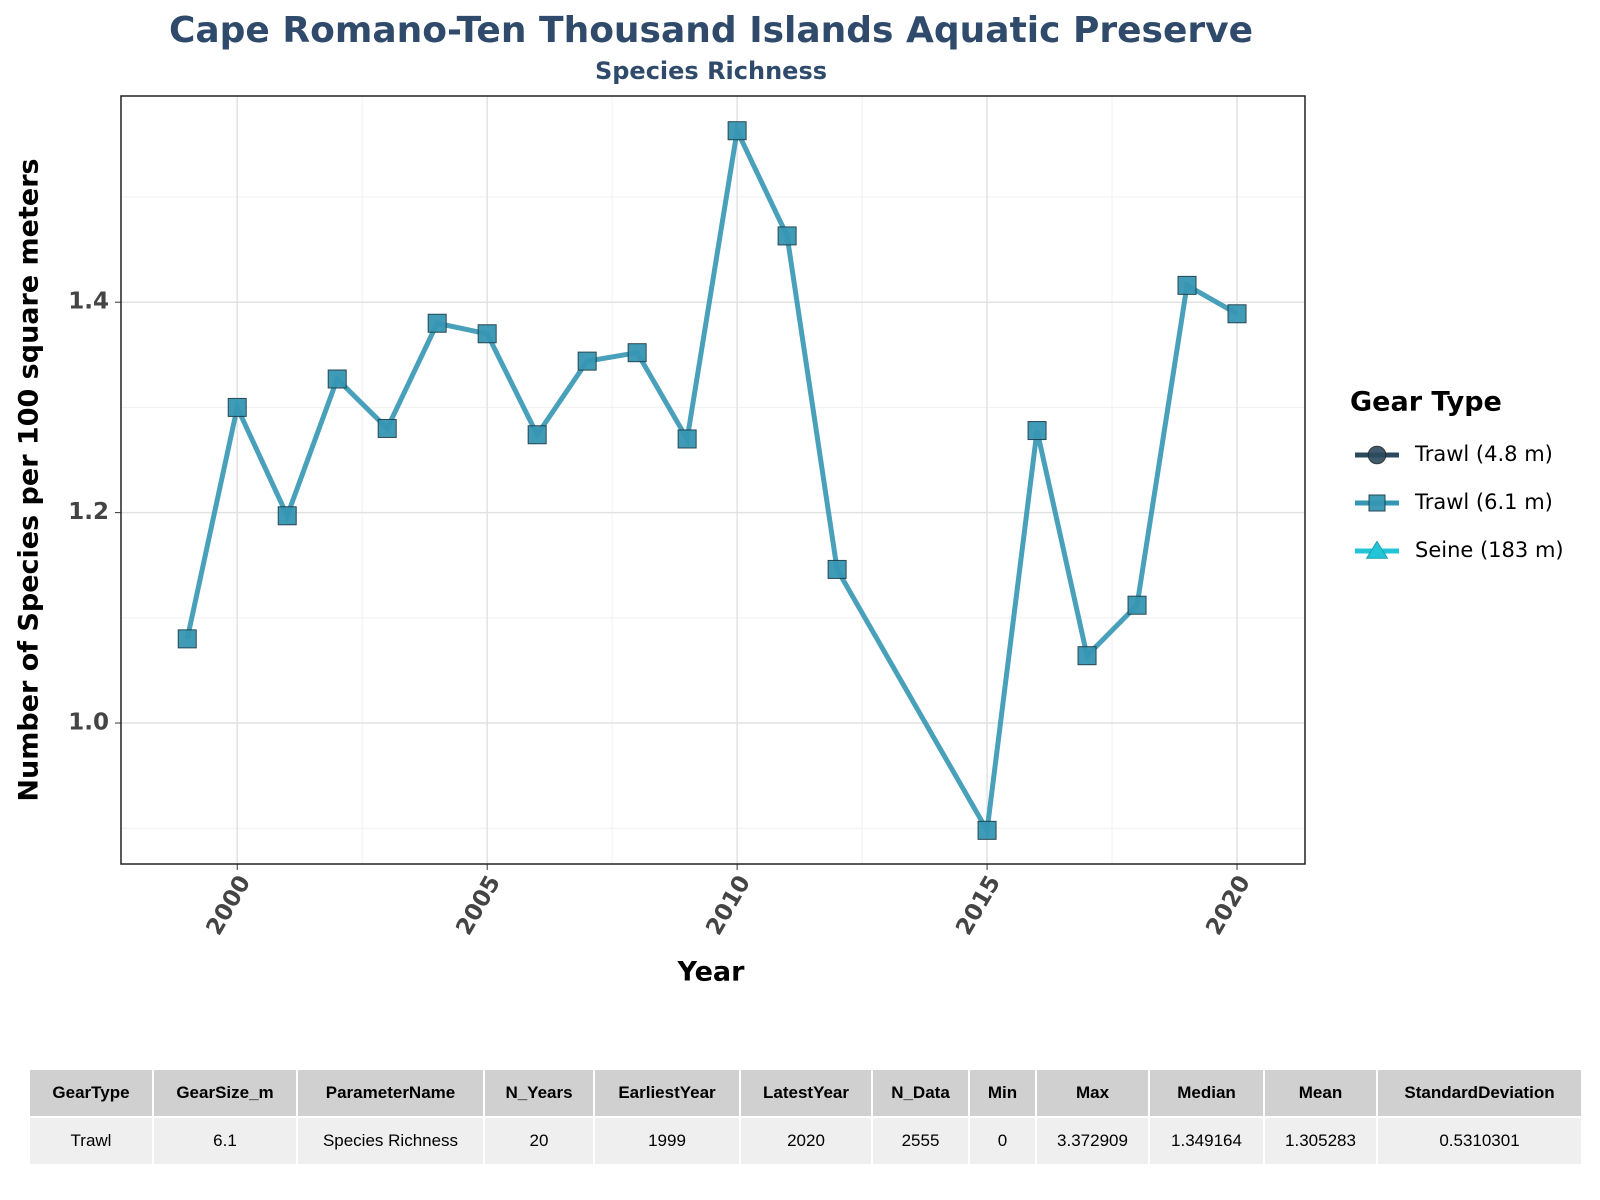  I want to click on table-cell: 1.305283, so click(1320, 1141).